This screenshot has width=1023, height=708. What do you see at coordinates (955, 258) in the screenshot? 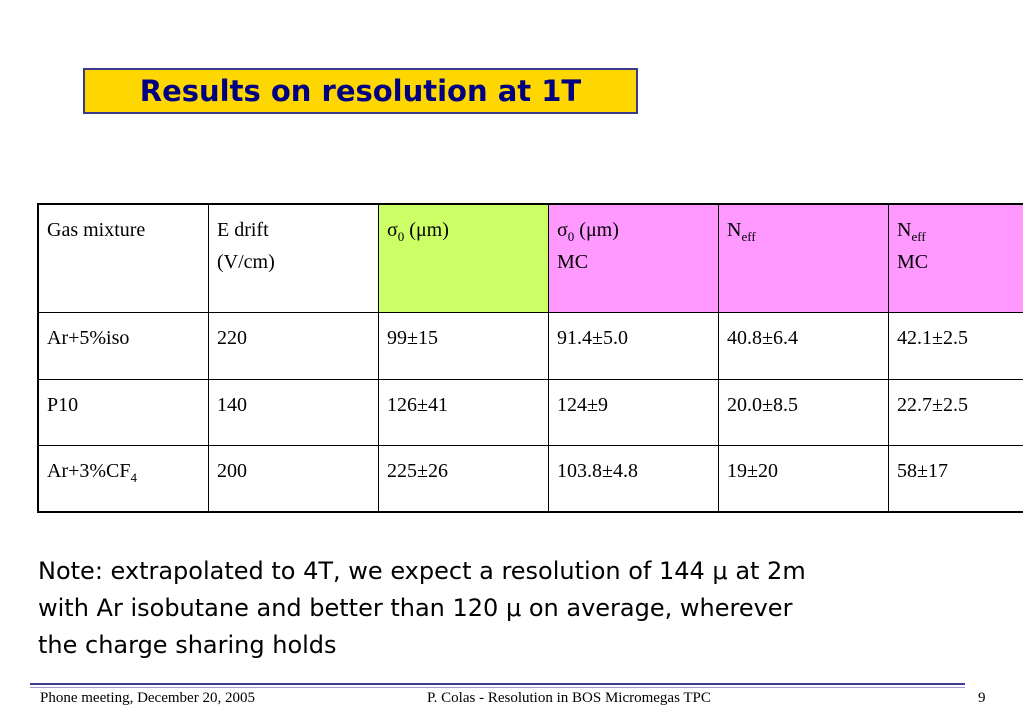
I see `header-cell: Neff MC` at bounding box center [955, 258].